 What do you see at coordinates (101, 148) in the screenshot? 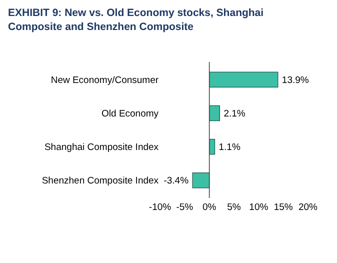
I see `y-tick-label: Shanghai Composite Index` at bounding box center [101, 148].